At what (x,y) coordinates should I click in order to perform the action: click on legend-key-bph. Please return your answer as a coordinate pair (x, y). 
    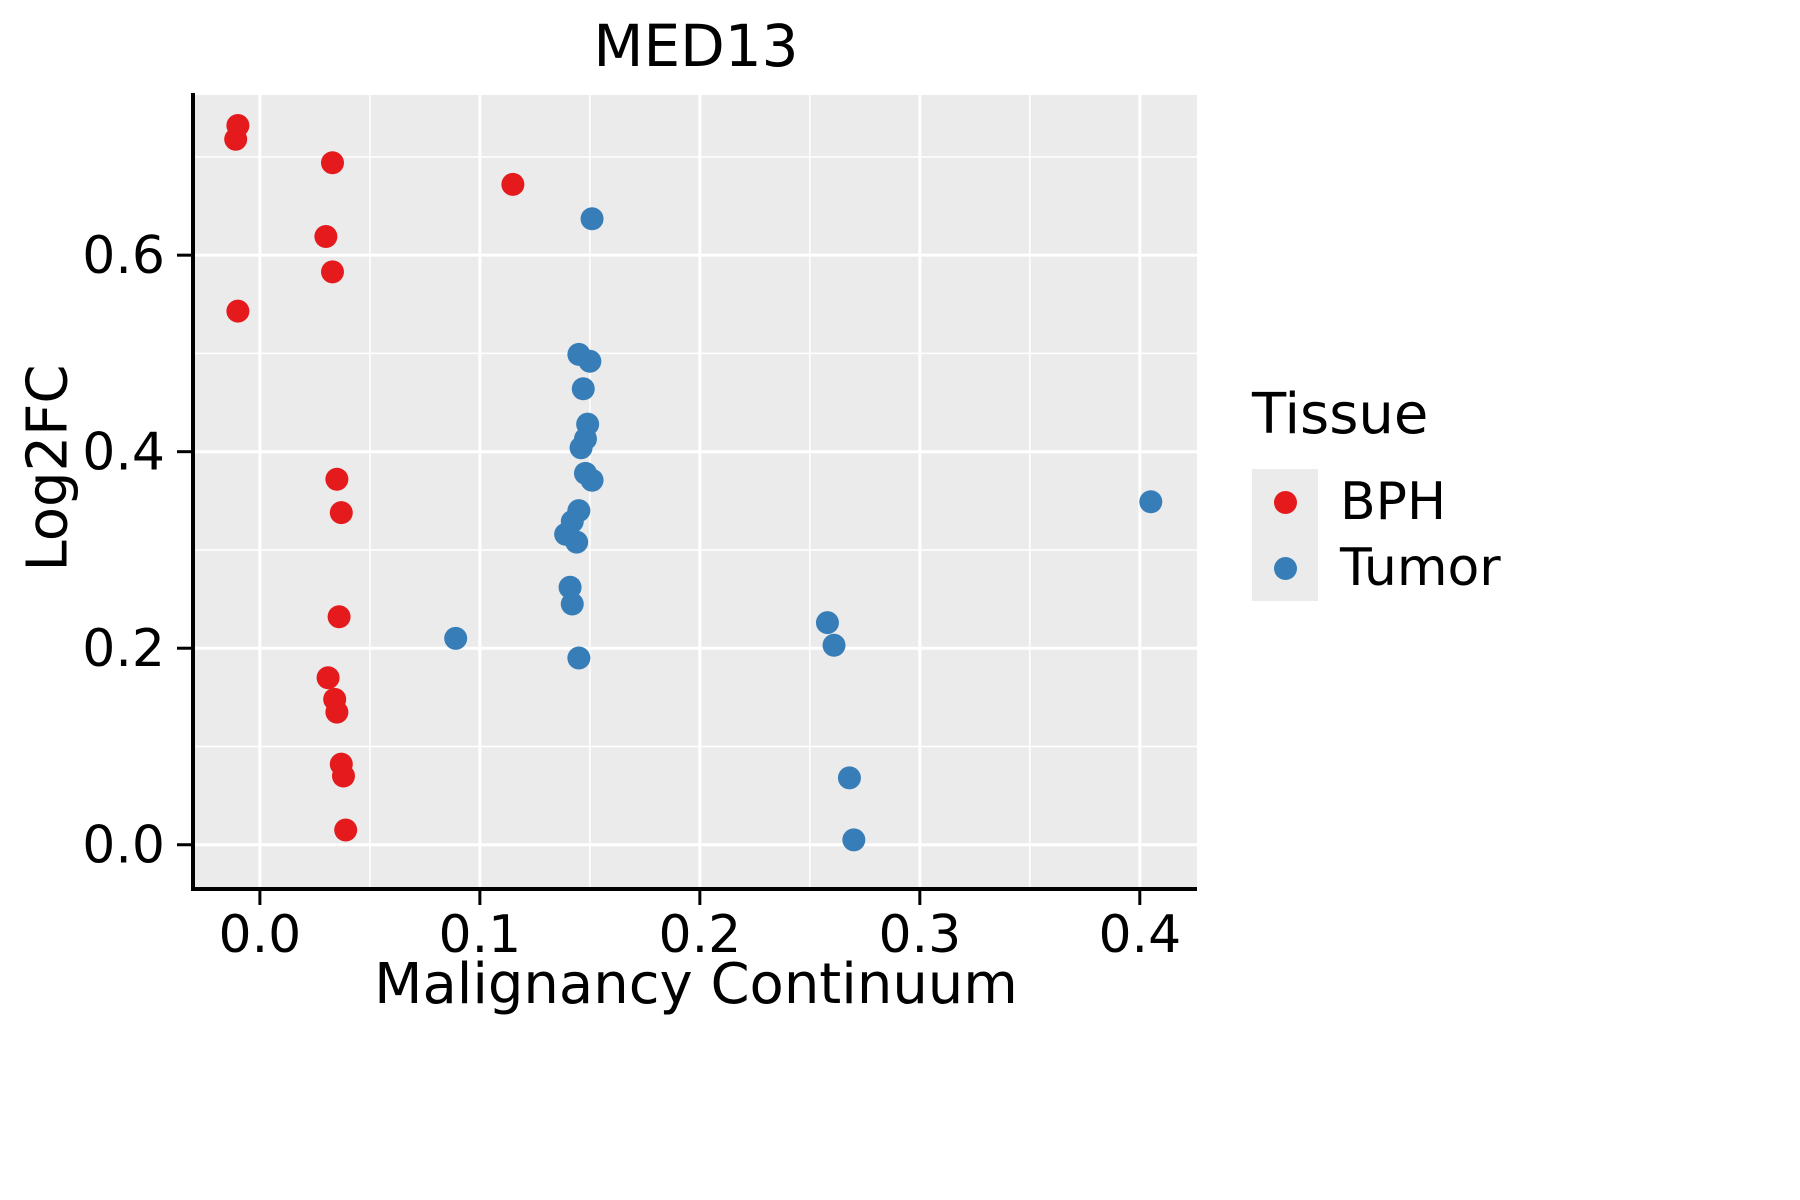
    Looking at the image, I should click on (1285, 502).